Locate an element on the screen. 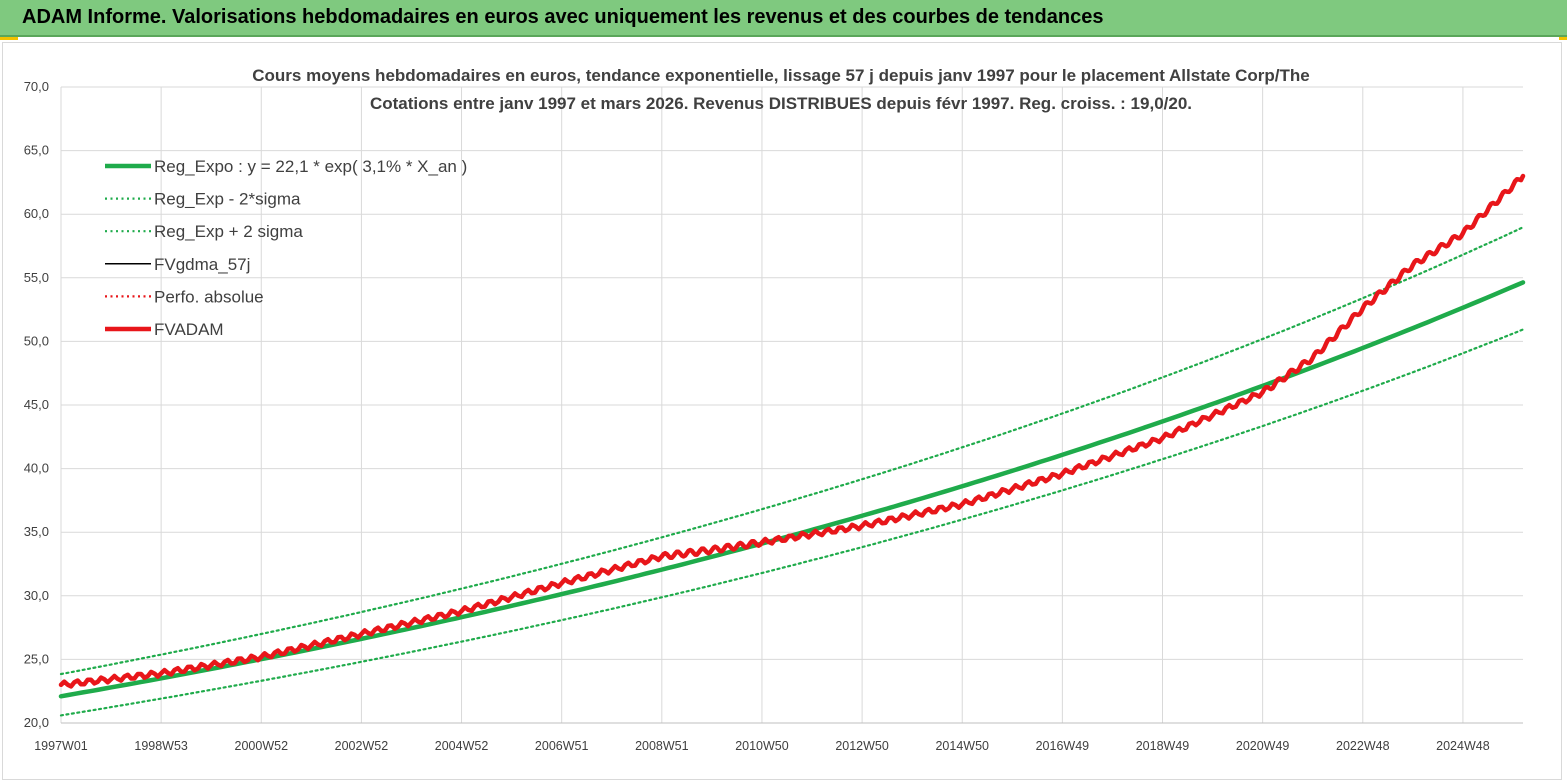 This screenshot has height=783, width=1567. y-tick-label: 40,0 is located at coordinates (36, 468).